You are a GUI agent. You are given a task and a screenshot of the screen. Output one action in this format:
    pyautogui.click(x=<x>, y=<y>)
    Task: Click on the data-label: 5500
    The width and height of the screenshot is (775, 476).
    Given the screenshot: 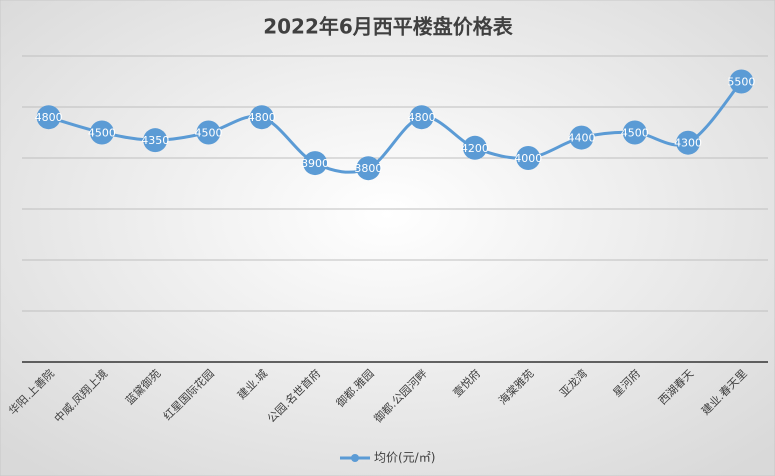 What is the action you would take?
    pyautogui.click(x=741, y=82)
    